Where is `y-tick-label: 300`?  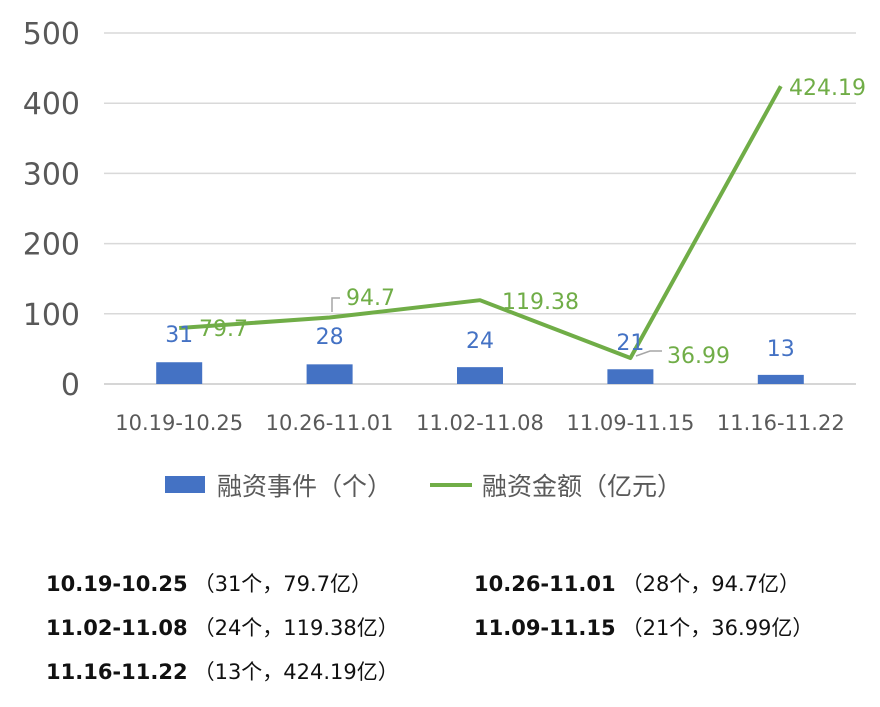 y-tick-label: 300 is located at coordinates (51, 174).